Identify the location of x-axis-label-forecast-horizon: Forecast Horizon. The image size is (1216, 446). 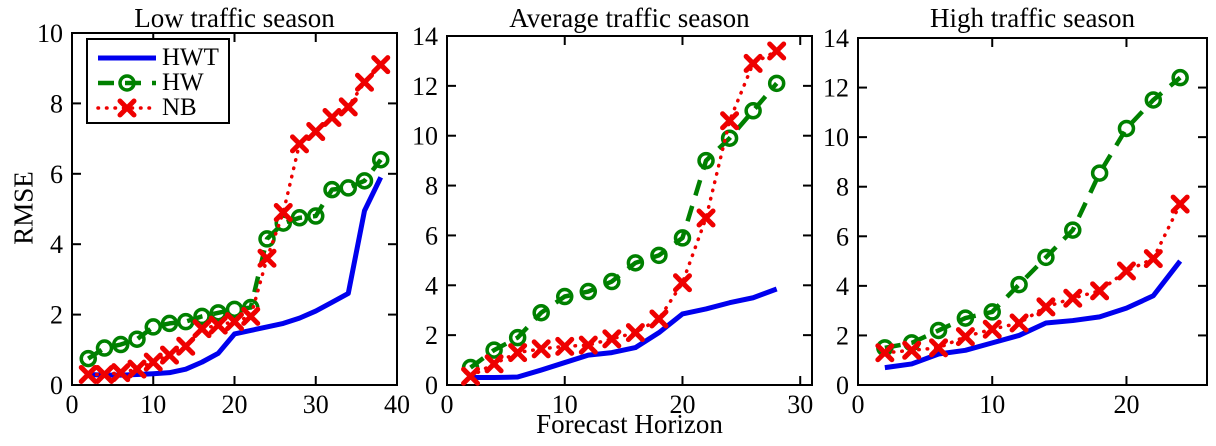
(629, 424).